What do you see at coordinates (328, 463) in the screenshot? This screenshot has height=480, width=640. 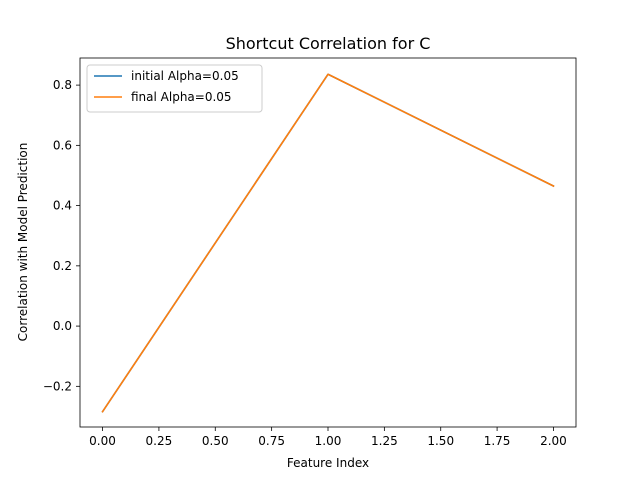 I see `x-axis-label: Feature Index` at bounding box center [328, 463].